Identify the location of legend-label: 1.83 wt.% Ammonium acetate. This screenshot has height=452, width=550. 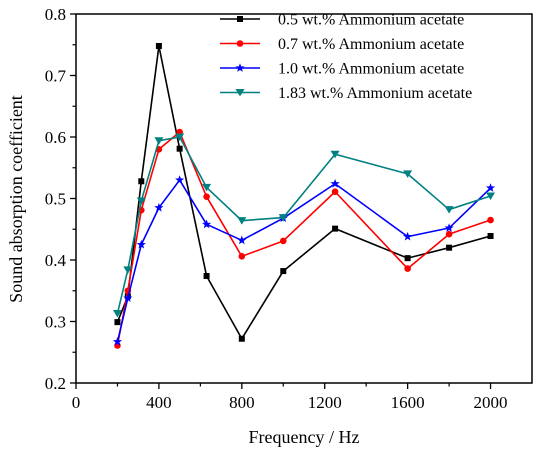
(375, 93).